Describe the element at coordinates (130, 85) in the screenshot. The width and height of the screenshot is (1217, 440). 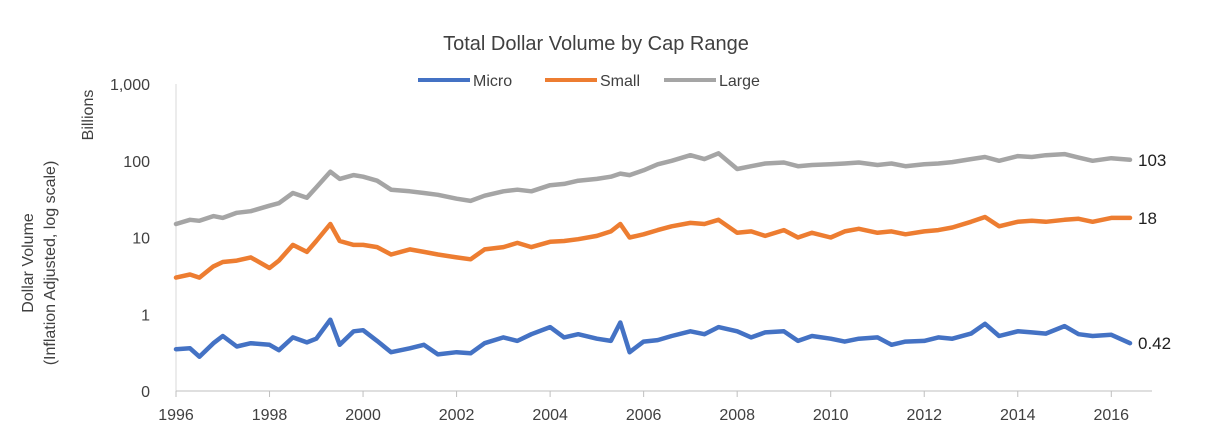
I see `y-tick-label: 1,000` at that location.